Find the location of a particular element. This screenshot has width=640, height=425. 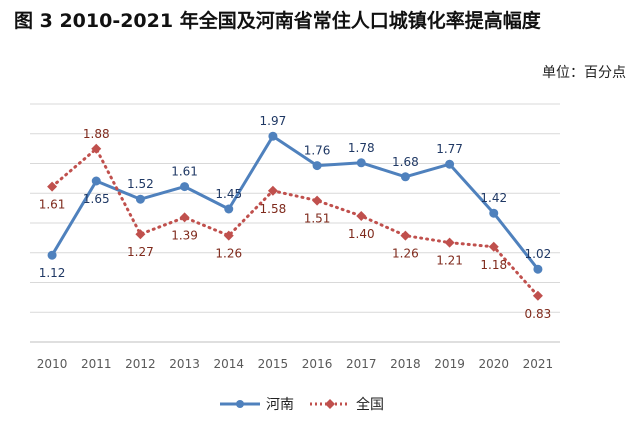

data-label-national: 1.21 is located at coordinates (449, 261).